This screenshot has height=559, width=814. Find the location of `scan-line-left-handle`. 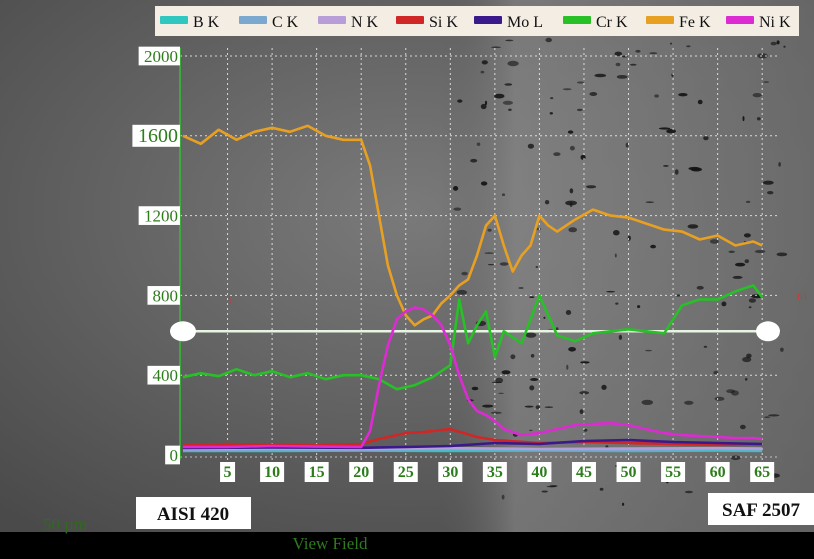

scan-line-left-handle is located at coordinates (183, 331).